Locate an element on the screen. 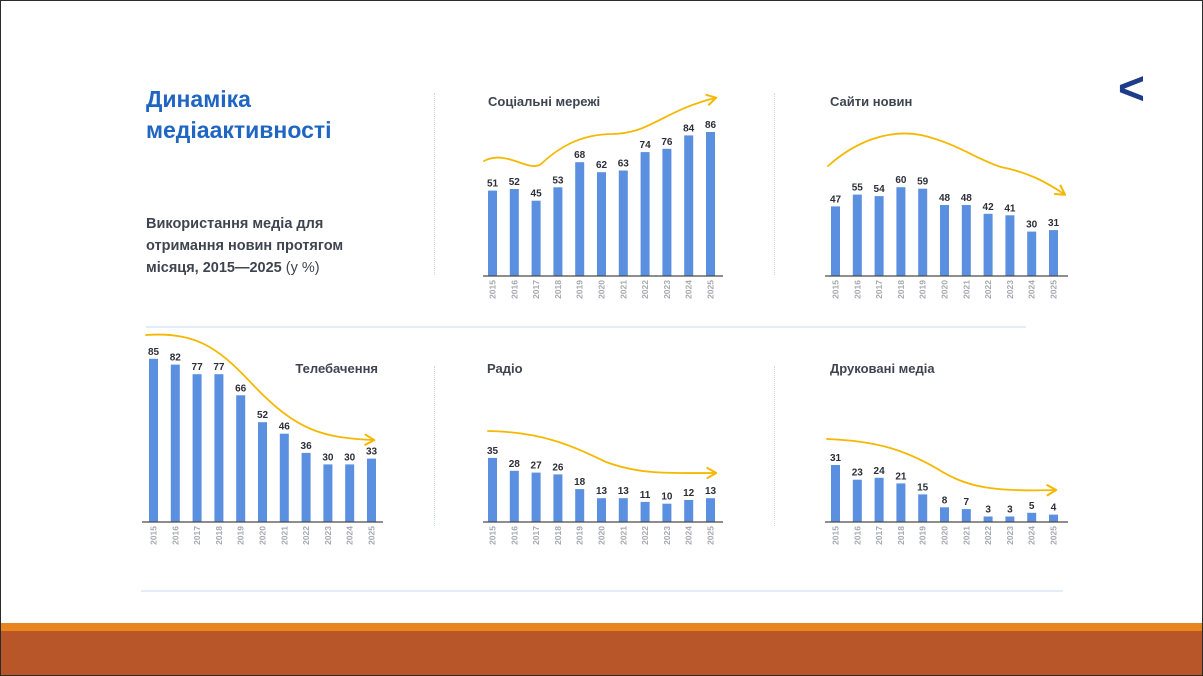 The height and width of the screenshot is (676, 1203). data-label-2017: 77 is located at coordinates (198, 367).